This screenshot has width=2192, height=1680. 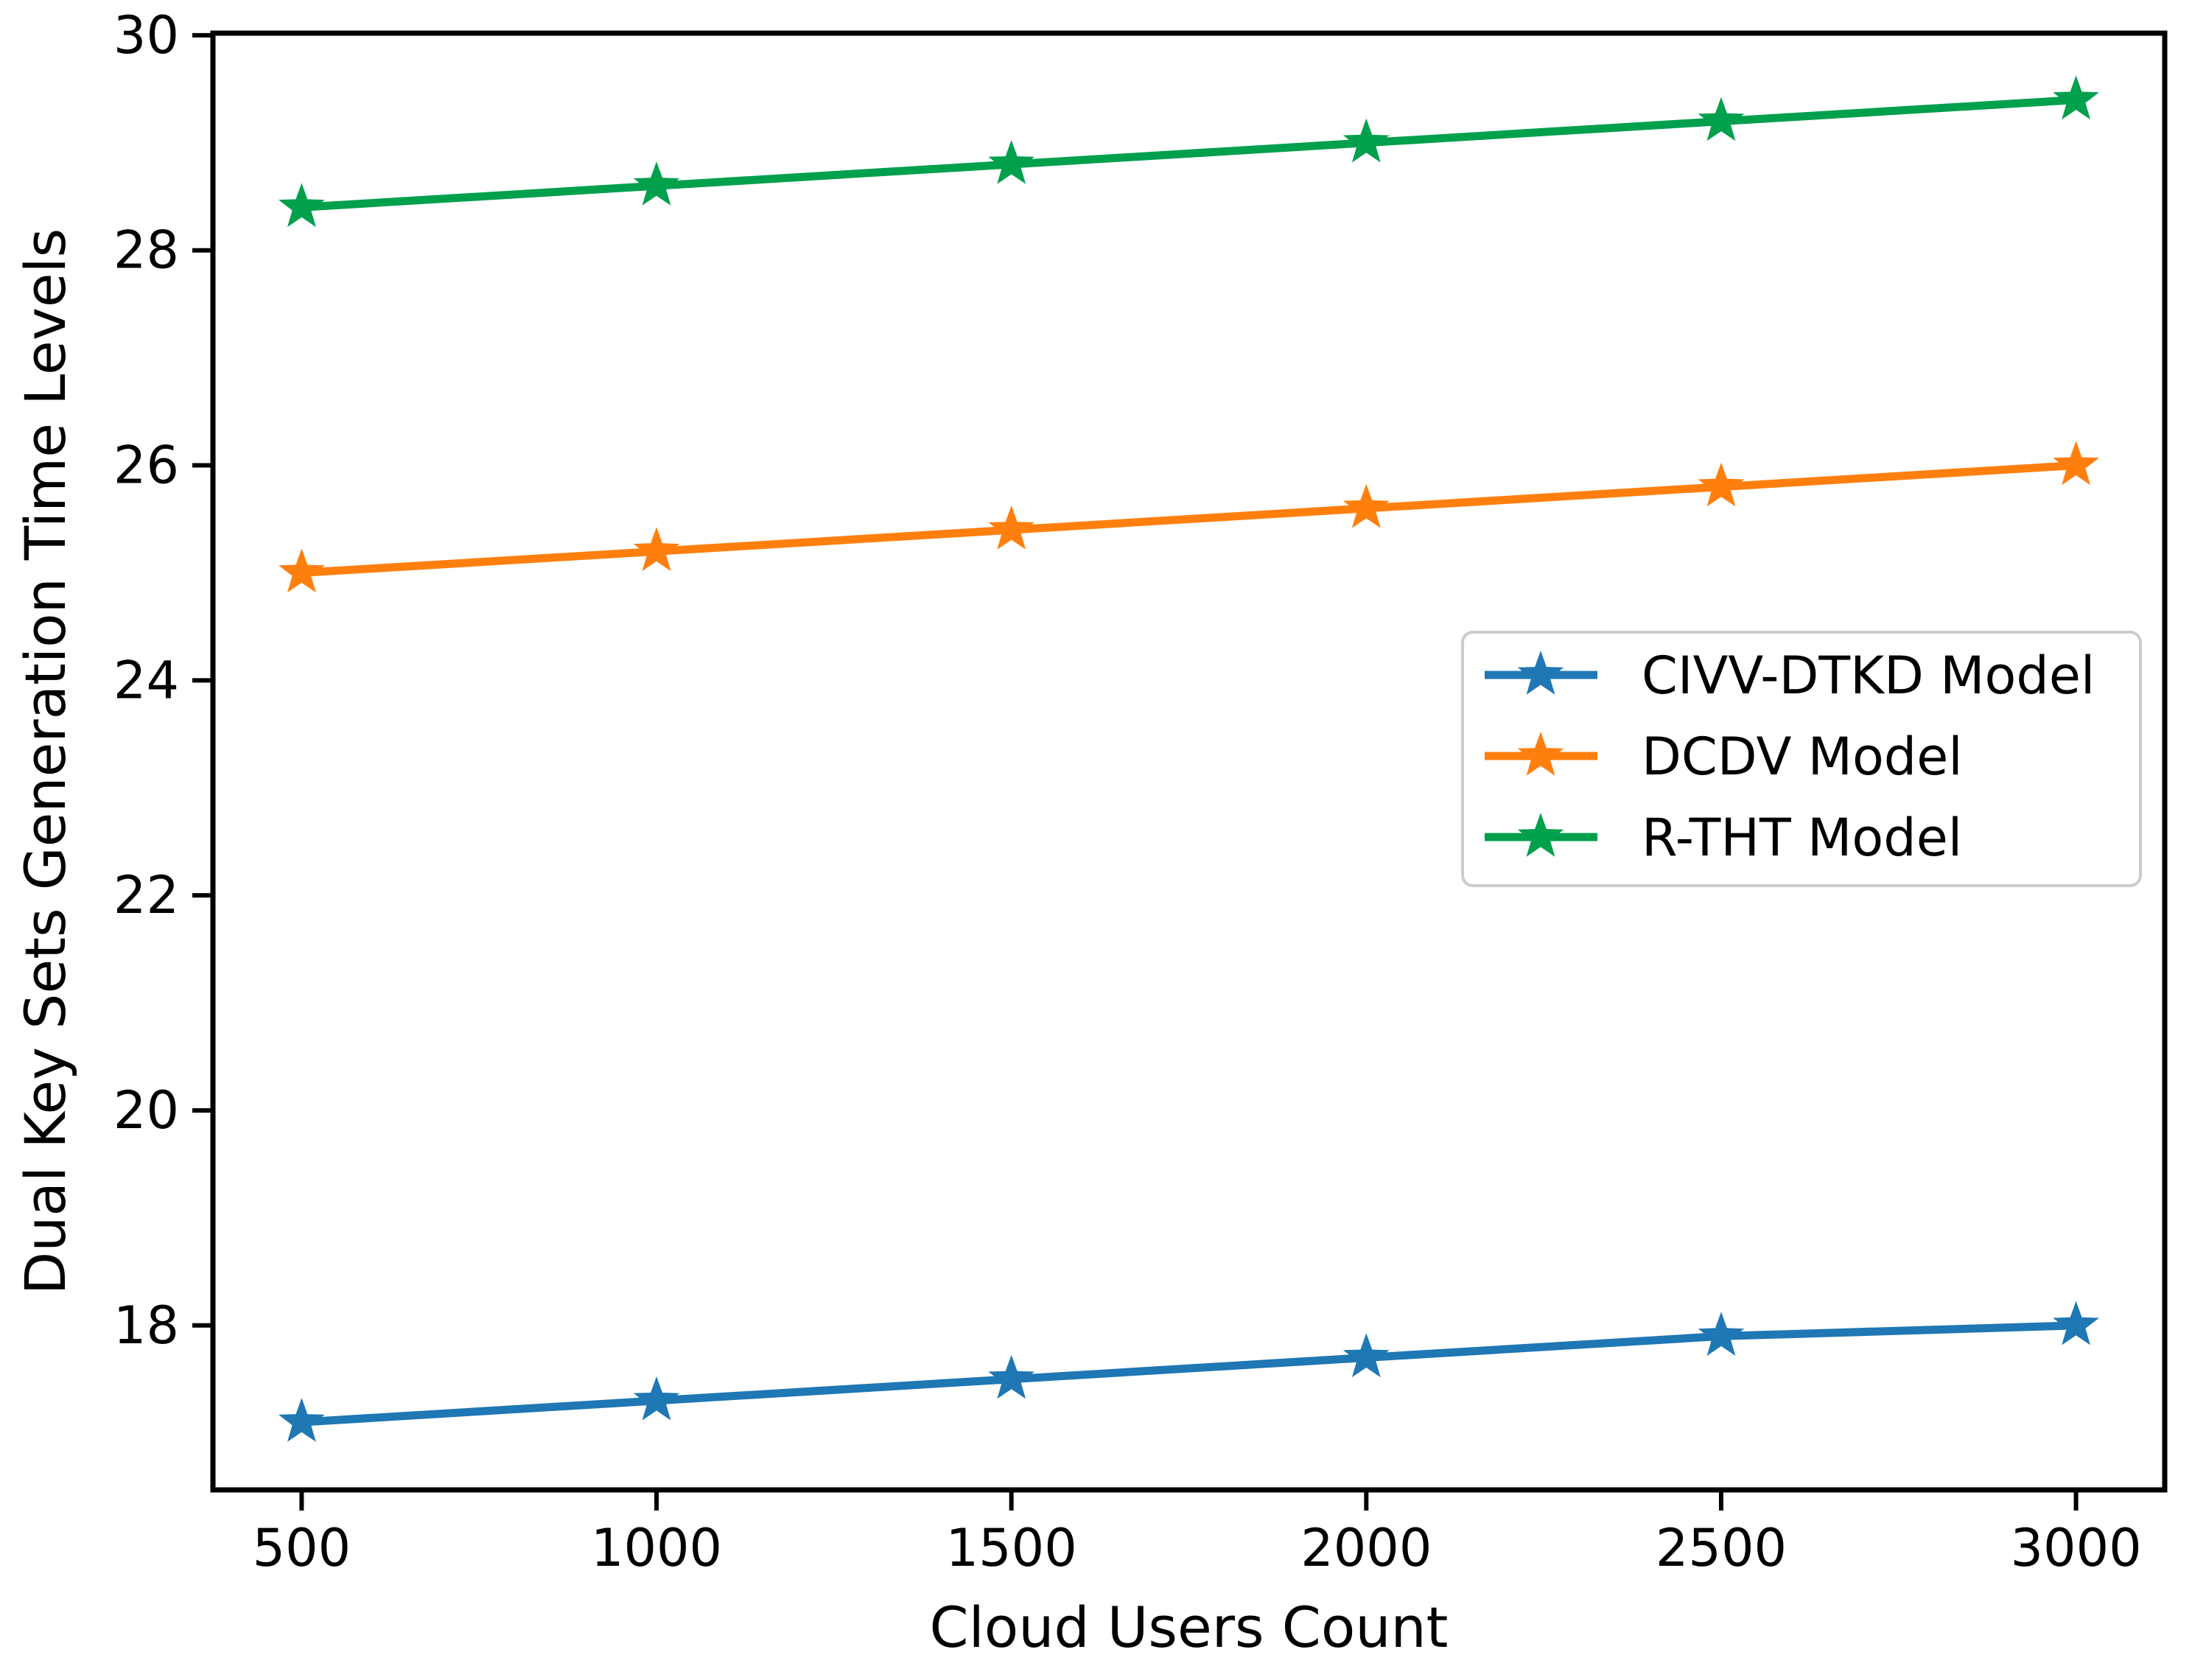 I want to click on x-axis-tick-label: 500, so click(x=302, y=1548).